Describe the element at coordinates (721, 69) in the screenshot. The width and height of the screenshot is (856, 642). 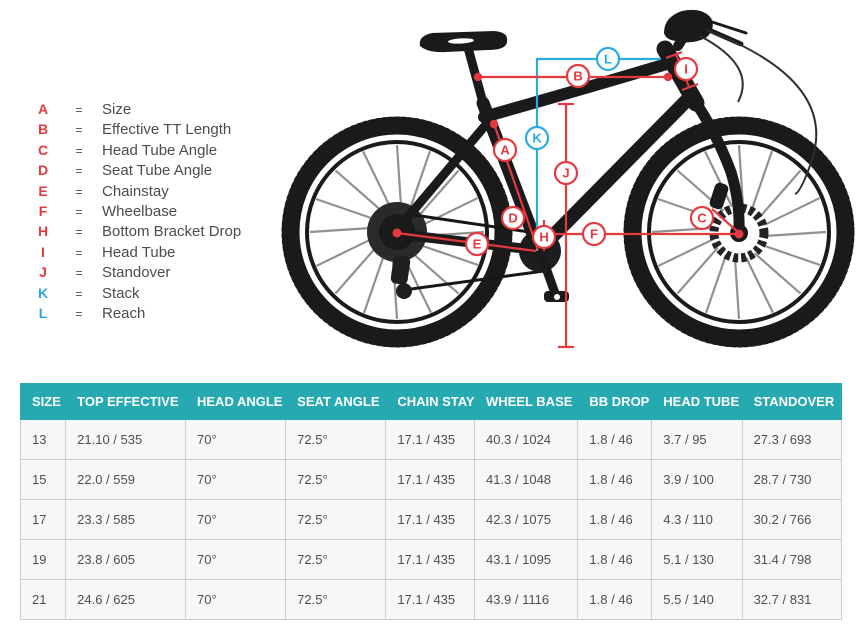
I see `shift-cable` at that location.